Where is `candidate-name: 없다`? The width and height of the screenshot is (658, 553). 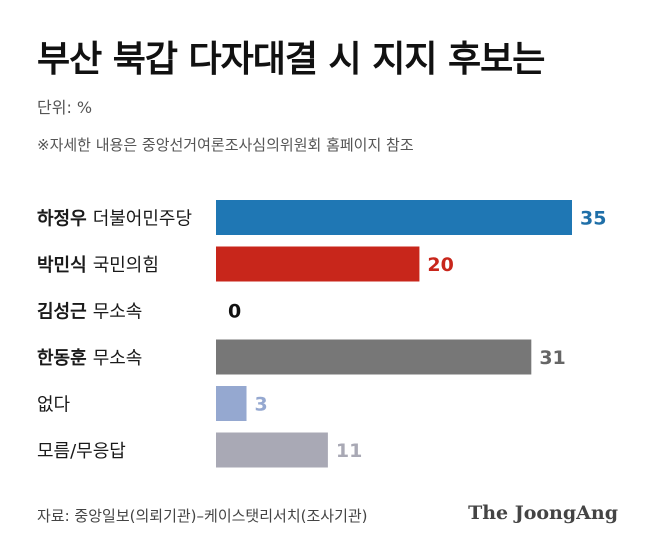
candidate-name: 없다 is located at coordinates (54, 405).